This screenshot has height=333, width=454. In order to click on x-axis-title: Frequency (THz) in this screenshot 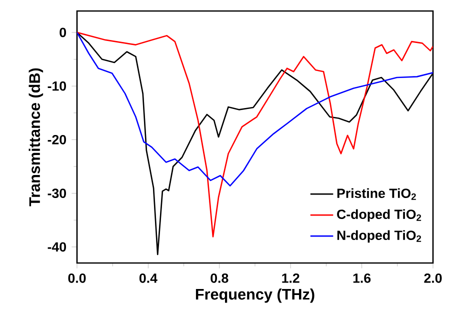, I will do `click(255, 295)`.